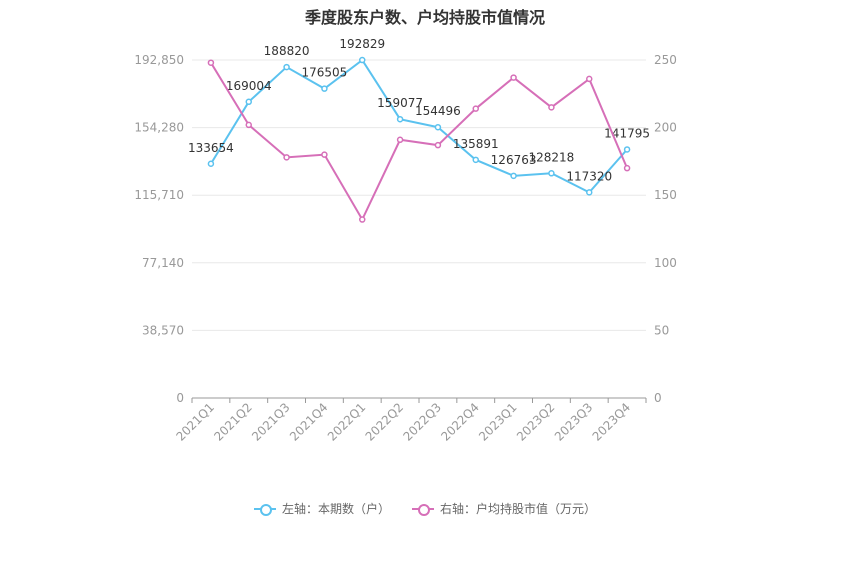 The width and height of the screenshot is (850, 574). What do you see at coordinates (661, 330) in the screenshot?
I see `right-axis-tick-label: 50` at bounding box center [661, 330].